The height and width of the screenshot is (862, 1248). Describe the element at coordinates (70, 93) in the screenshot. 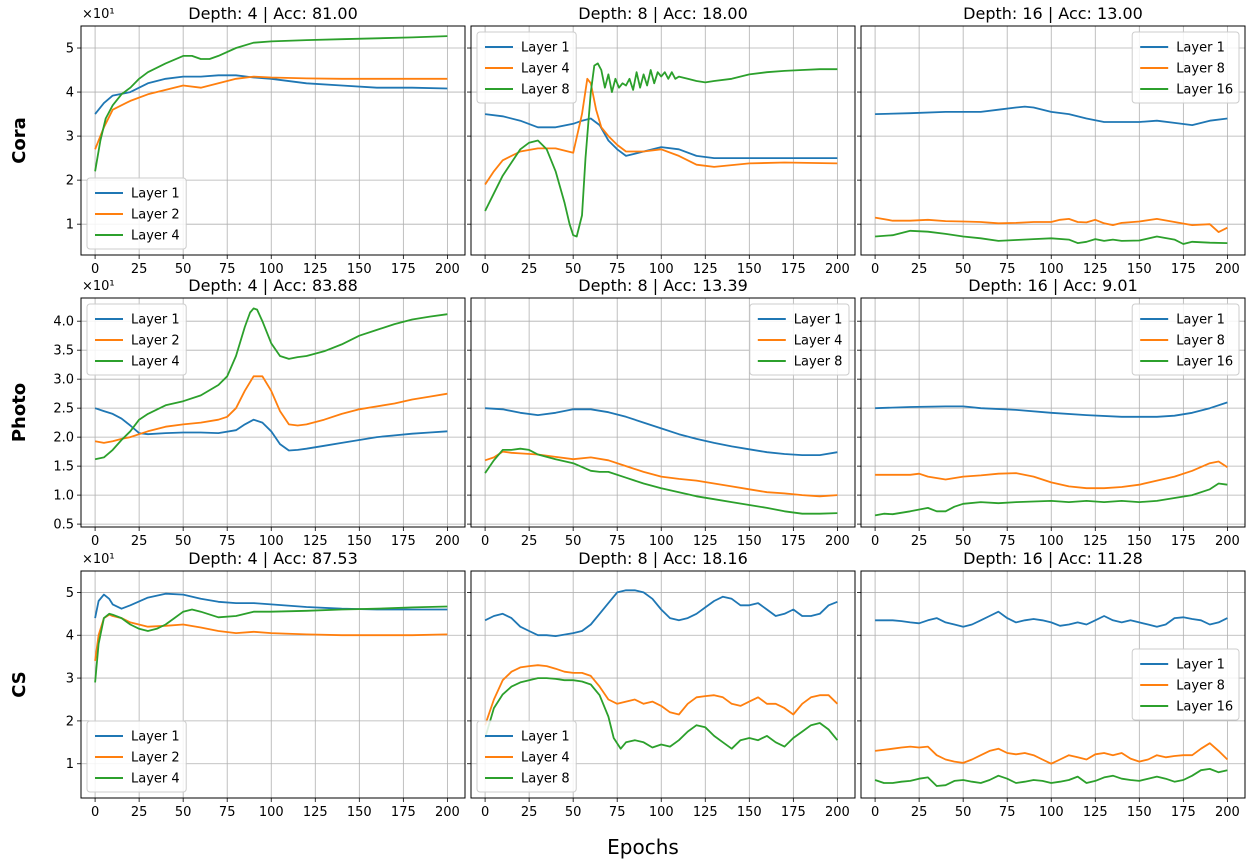

I see `y-tick-label: 4` at that location.